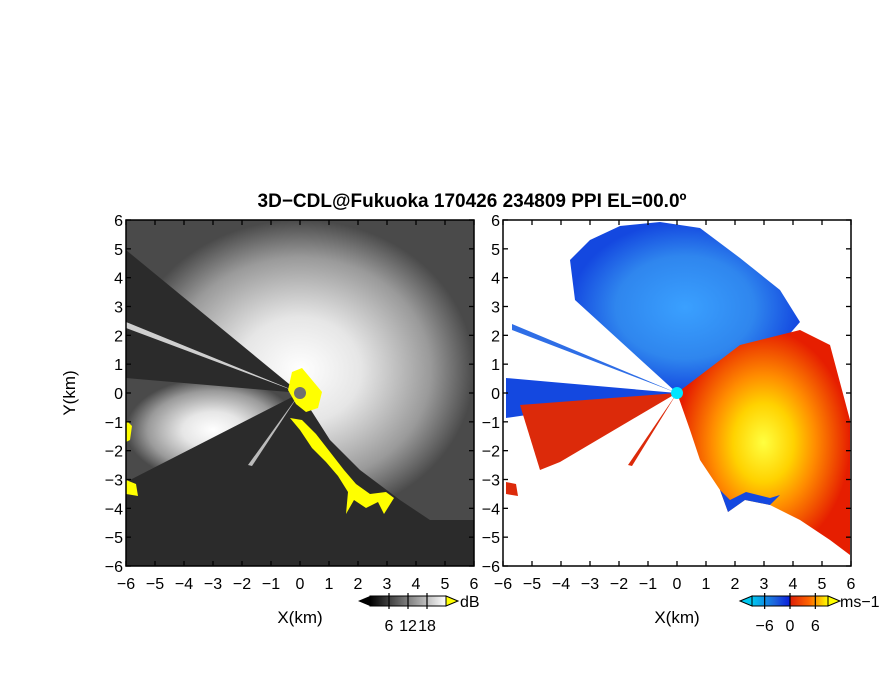  I want to click on right-x-tick-labels: −6 −5 −4 −3 −2 −1 0 1 2 3 4 5 6, so click(675, 584).